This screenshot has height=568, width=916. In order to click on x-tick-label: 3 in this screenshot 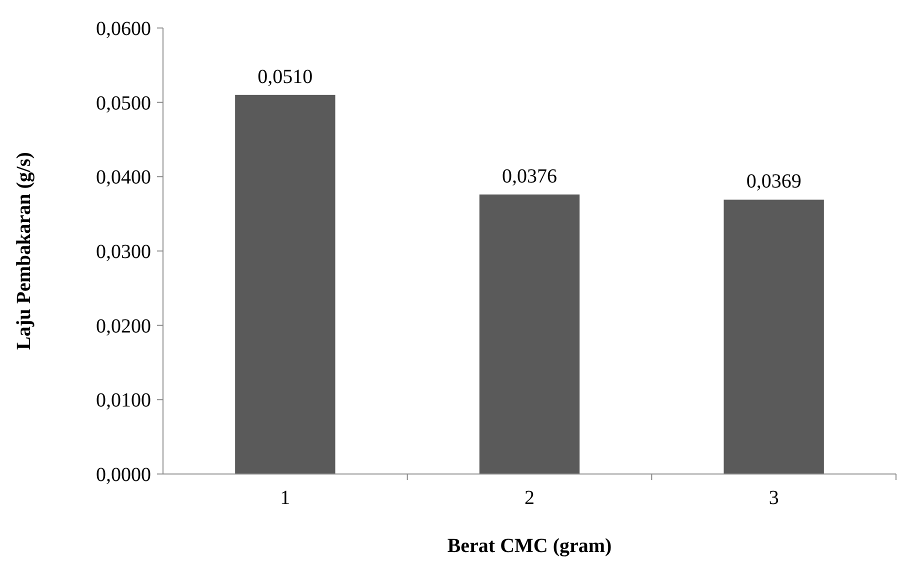, I will do `click(773, 498)`.